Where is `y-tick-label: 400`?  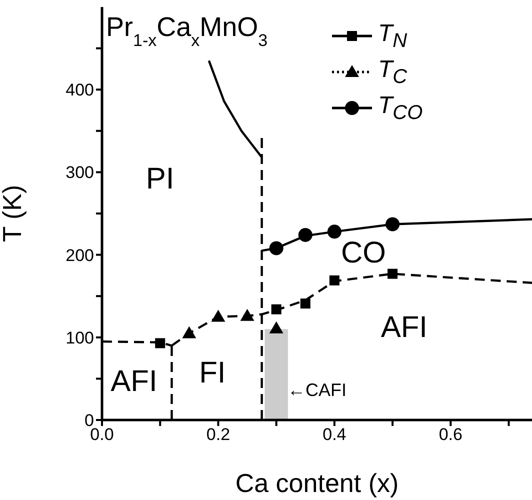 y-tick-label: 400 is located at coordinates (80, 90).